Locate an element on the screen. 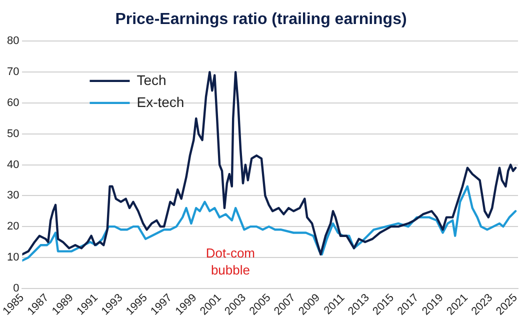 The image size is (530, 325). legend-label: Tech is located at coordinates (151, 80).